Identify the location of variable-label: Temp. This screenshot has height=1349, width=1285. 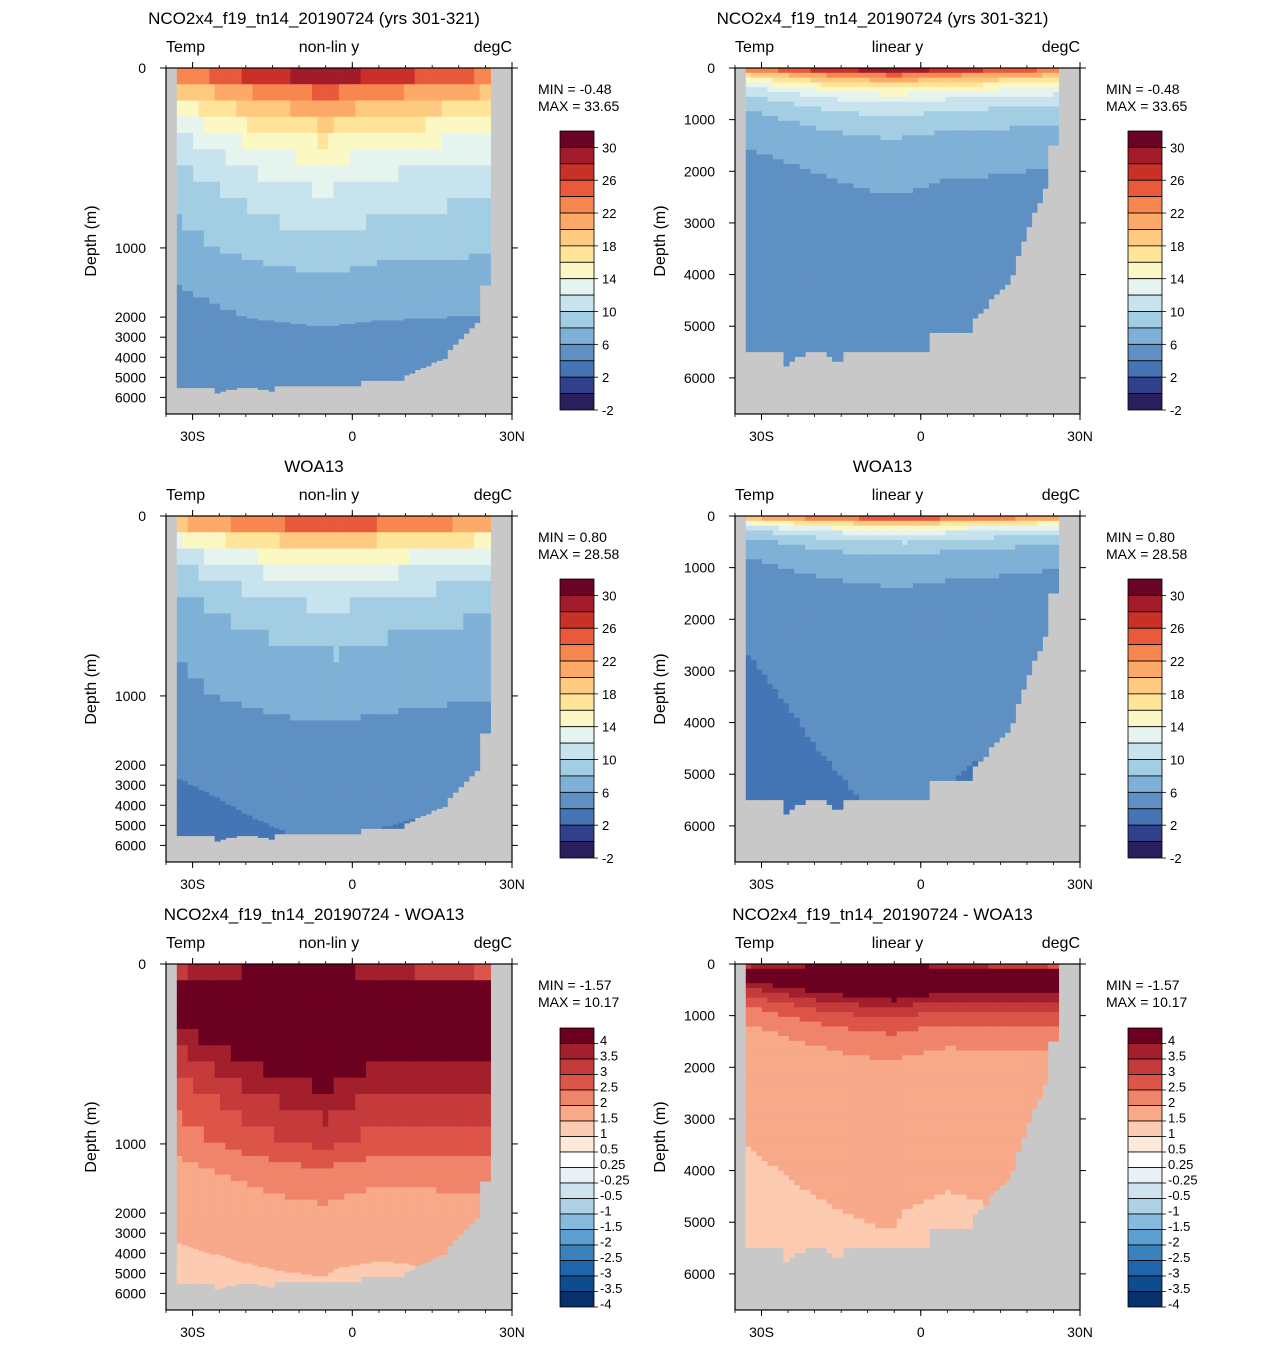
(185, 47).